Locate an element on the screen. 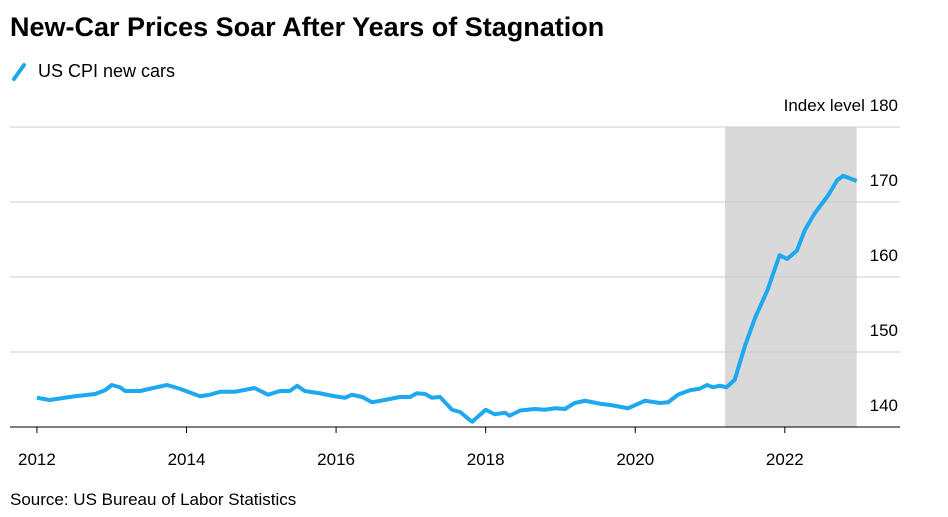 This screenshot has height=517, width=948. y-tick-label: 160 is located at coordinates (884, 255).